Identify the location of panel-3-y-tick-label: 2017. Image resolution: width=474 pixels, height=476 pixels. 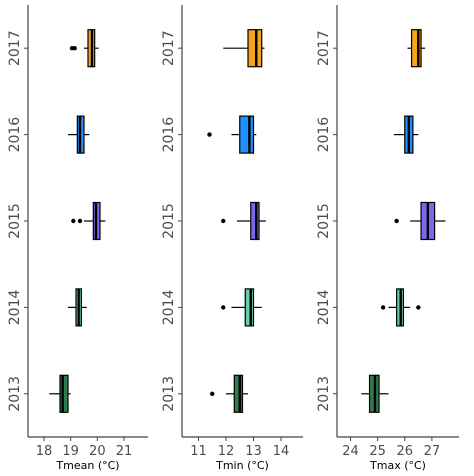
(324, 48).